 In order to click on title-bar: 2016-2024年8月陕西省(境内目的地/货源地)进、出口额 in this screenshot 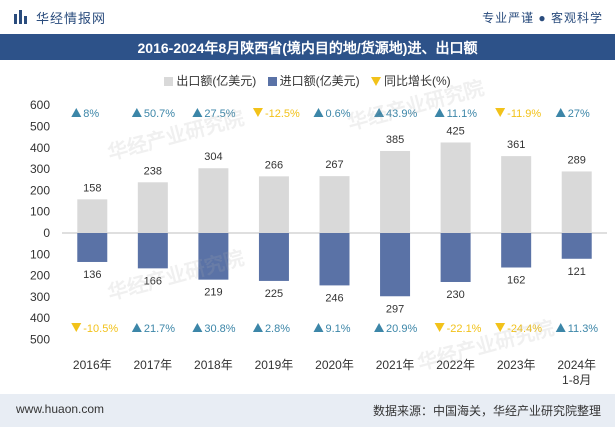, I will do `click(307, 47)`.